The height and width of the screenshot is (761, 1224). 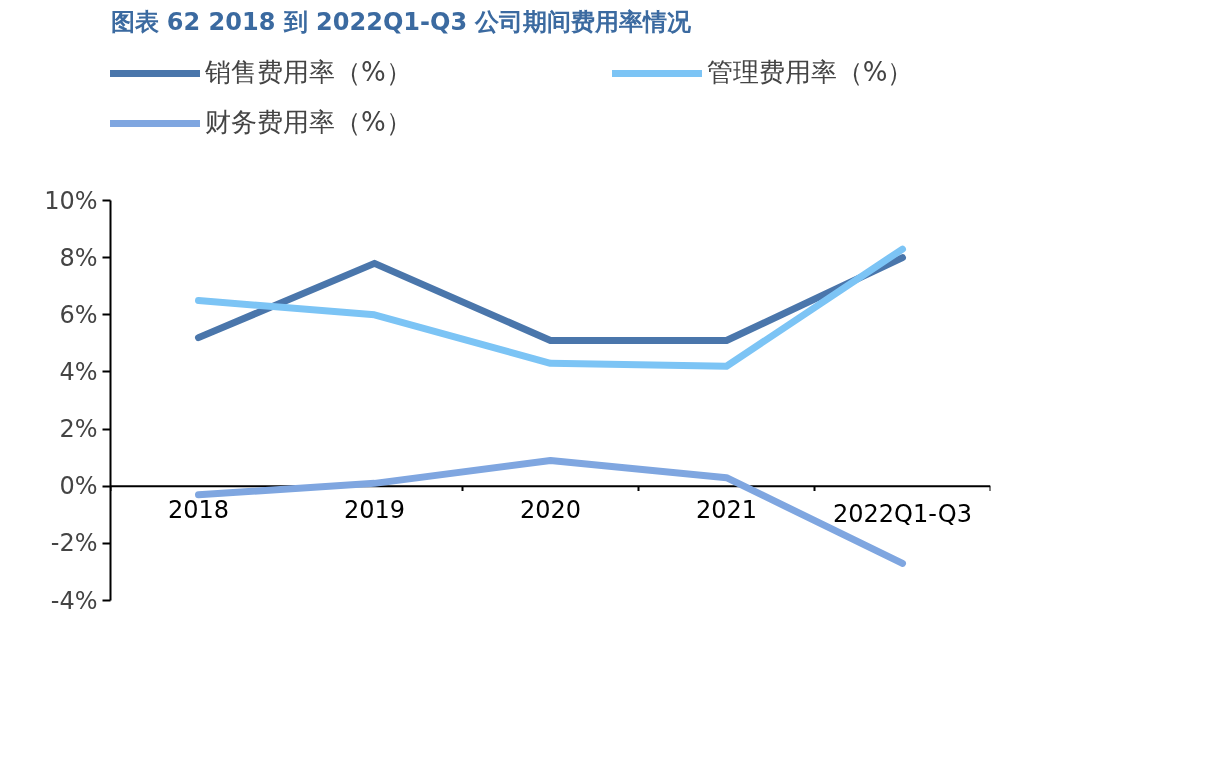 What do you see at coordinates (198, 510) in the screenshot?
I see `x-tick-label: 2018` at bounding box center [198, 510].